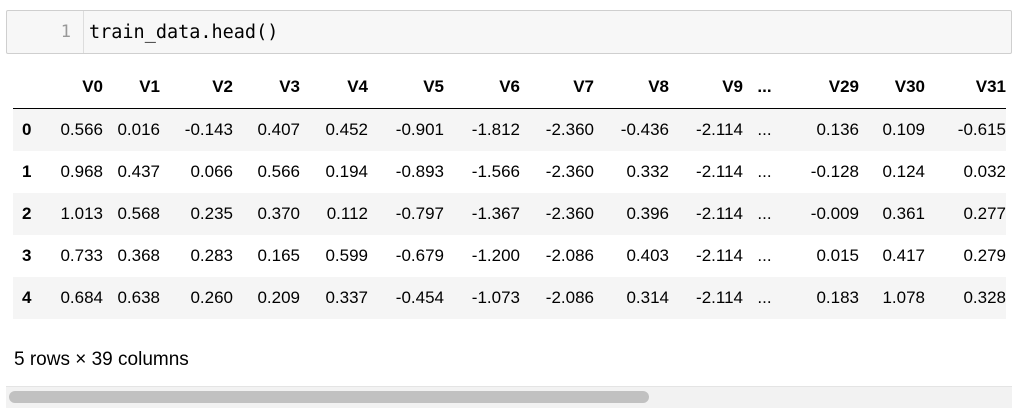 The width and height of the screenshot is (1024, 411). What do you see at coordinates (644, 129) in the screenshot?
I see `table-cell: -0.436` at bounding box center [644, 129].